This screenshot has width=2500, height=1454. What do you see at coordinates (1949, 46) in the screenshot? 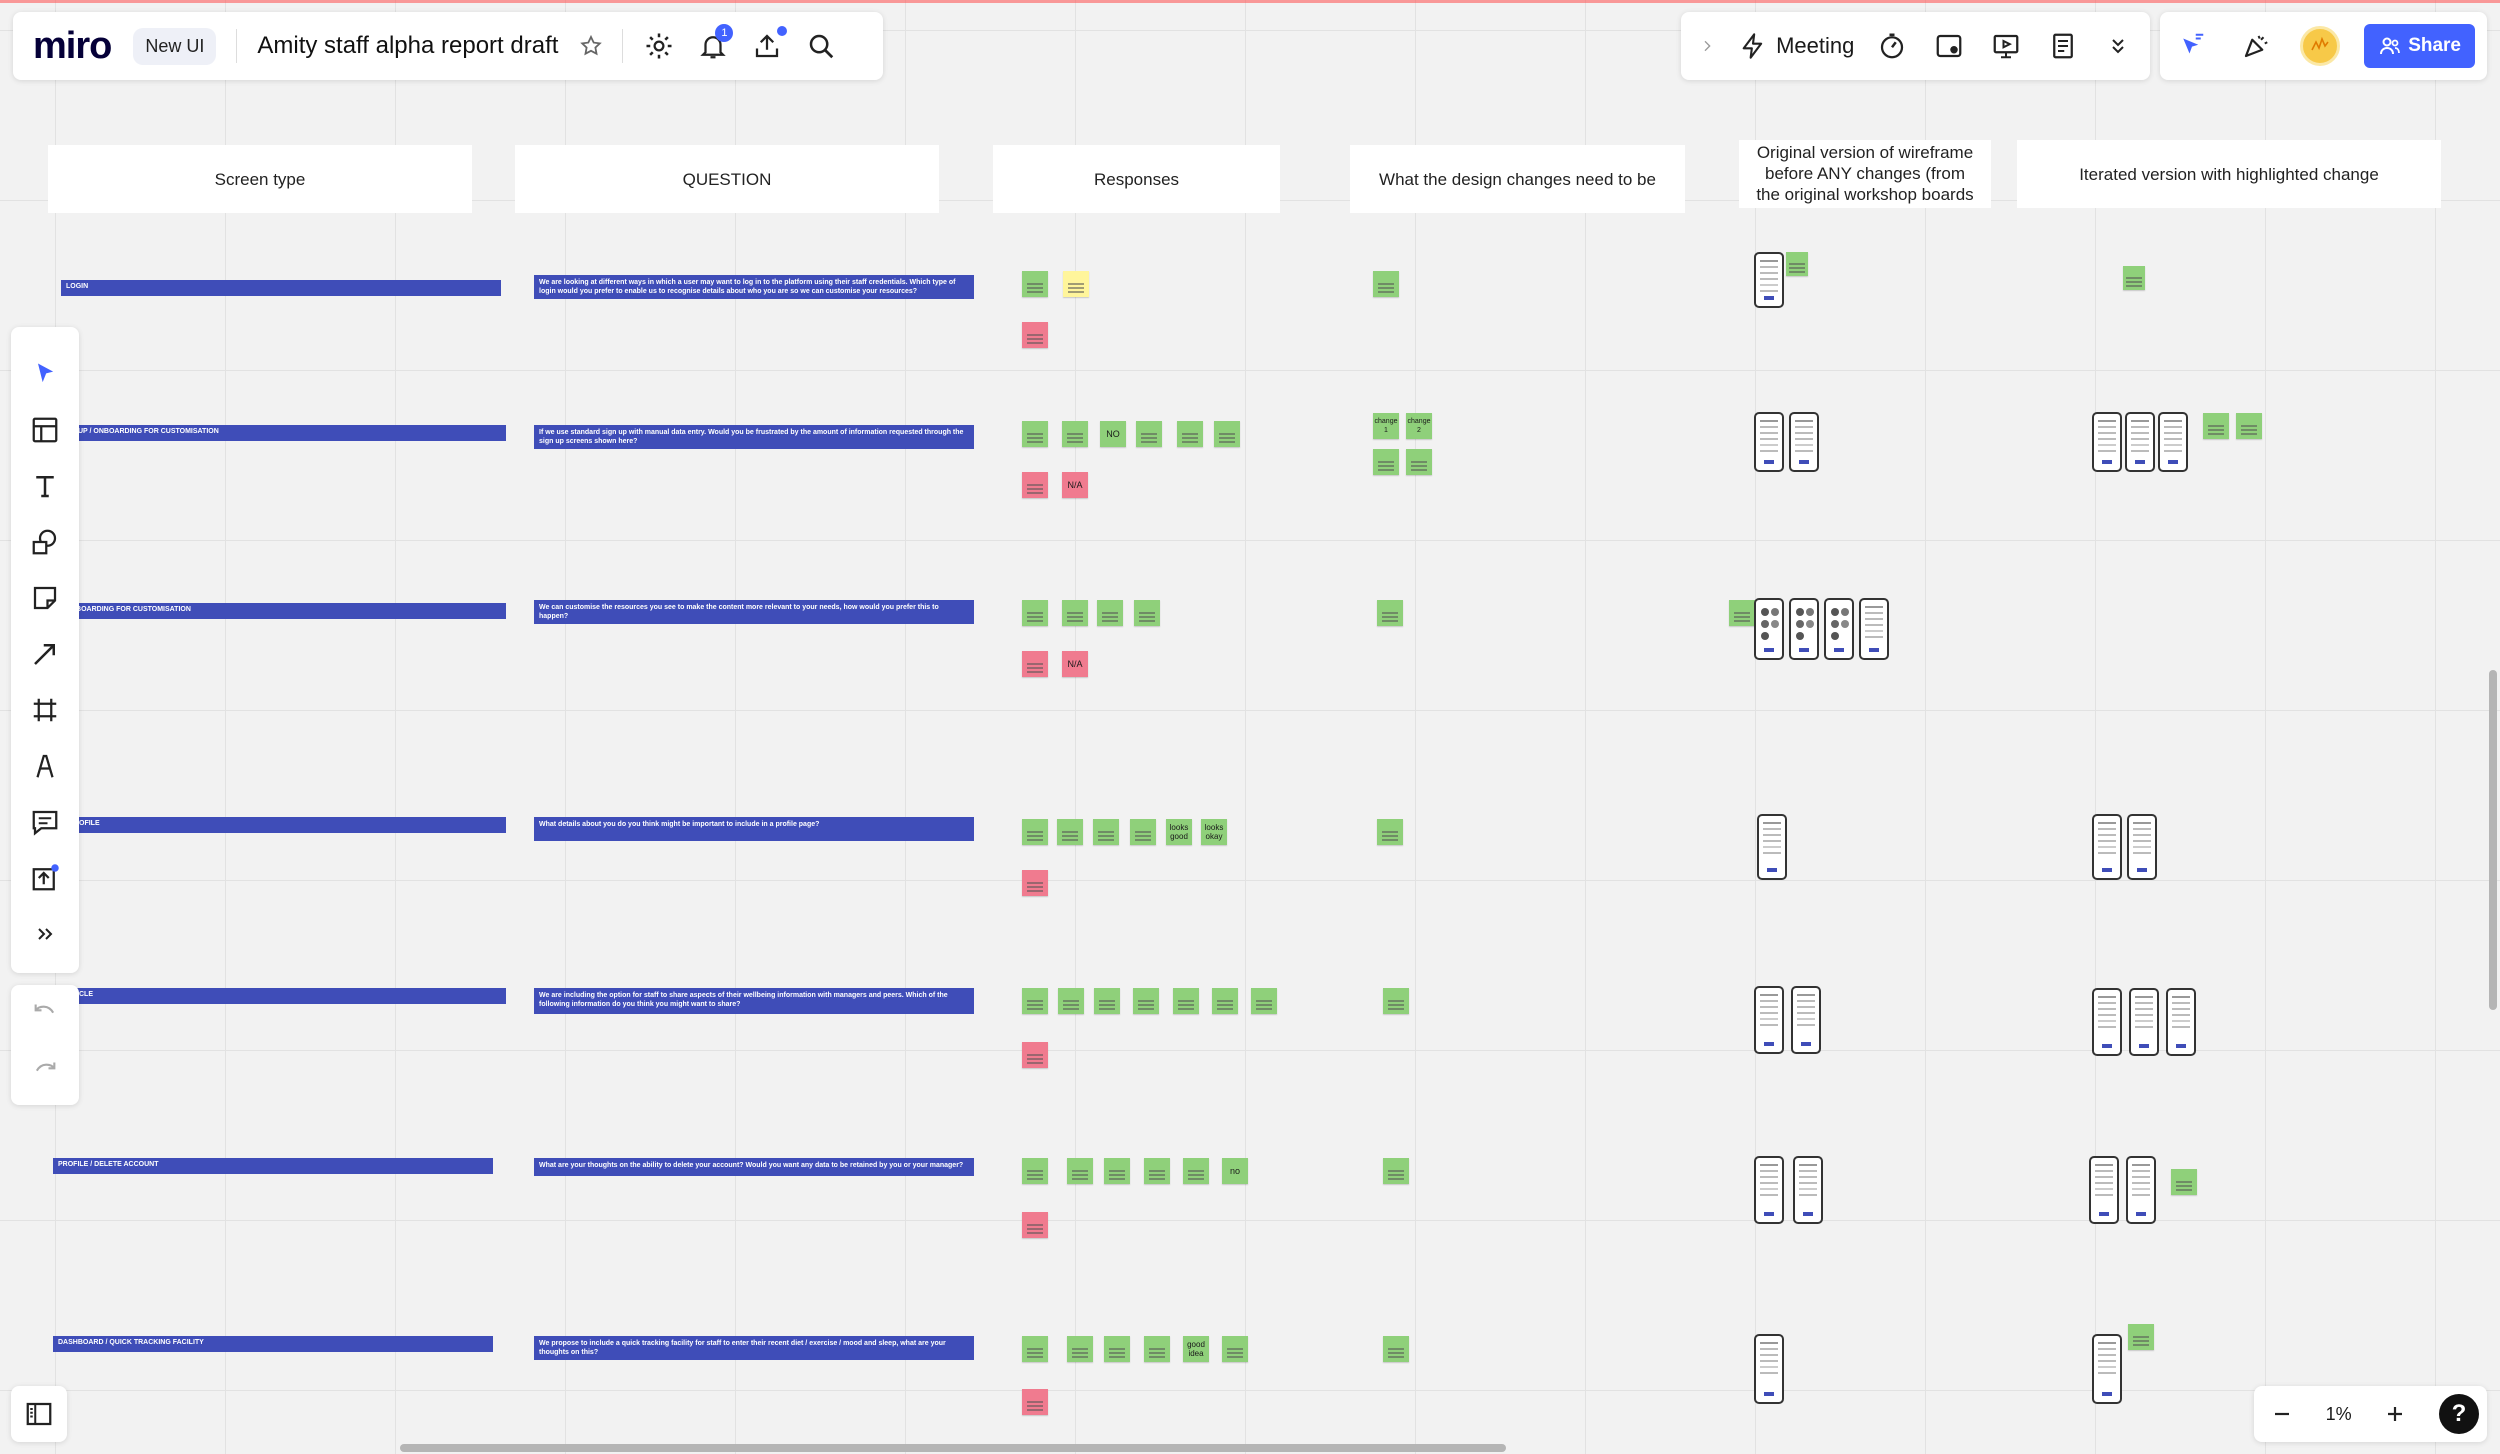
I see `card-icon` at bounding box center [1949, 46].